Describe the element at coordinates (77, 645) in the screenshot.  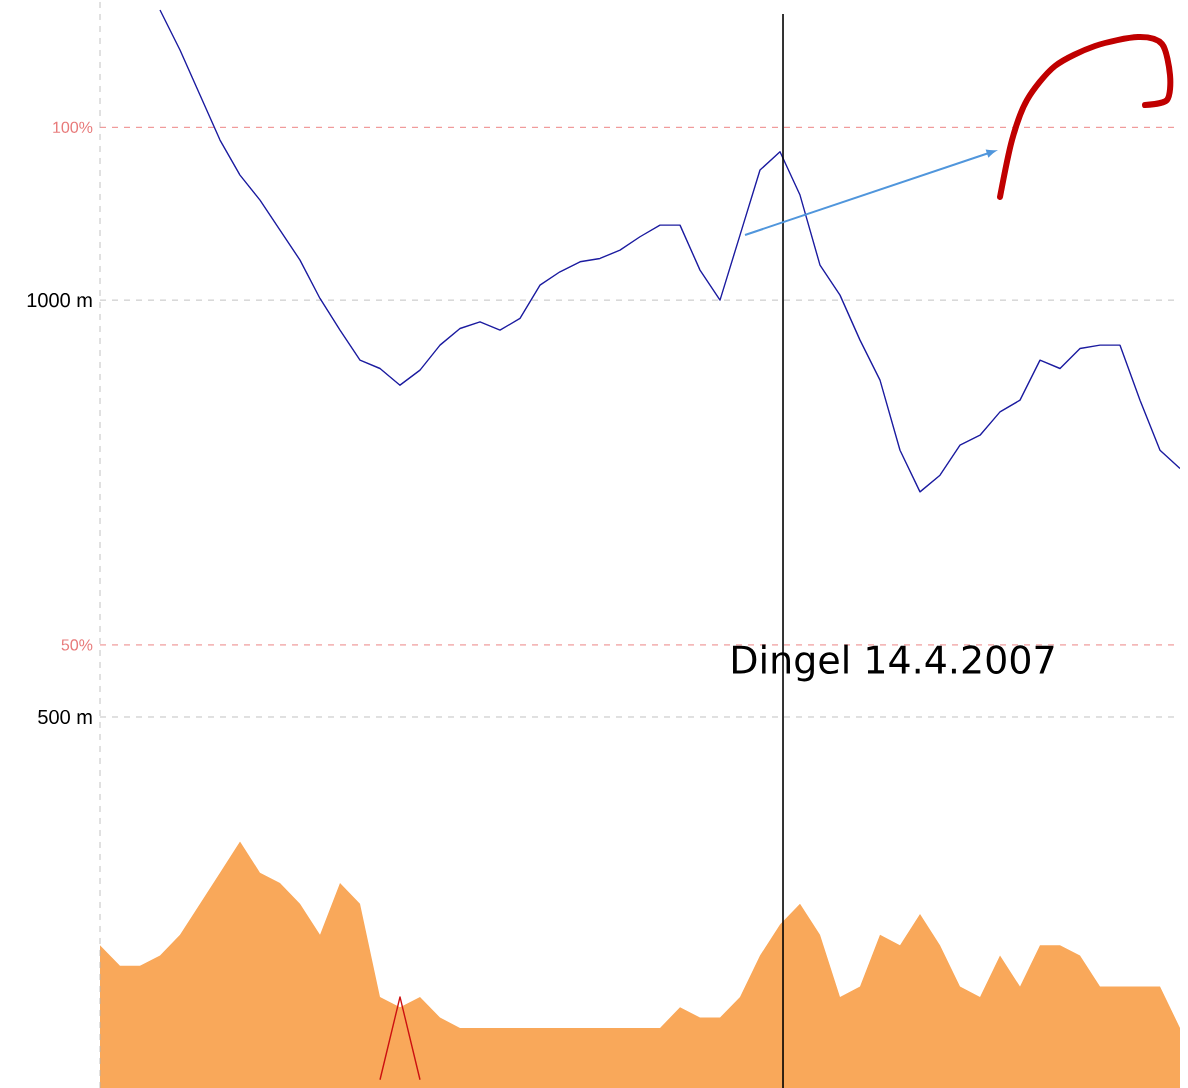
I see `y2-tick-label: 50%` at that location.